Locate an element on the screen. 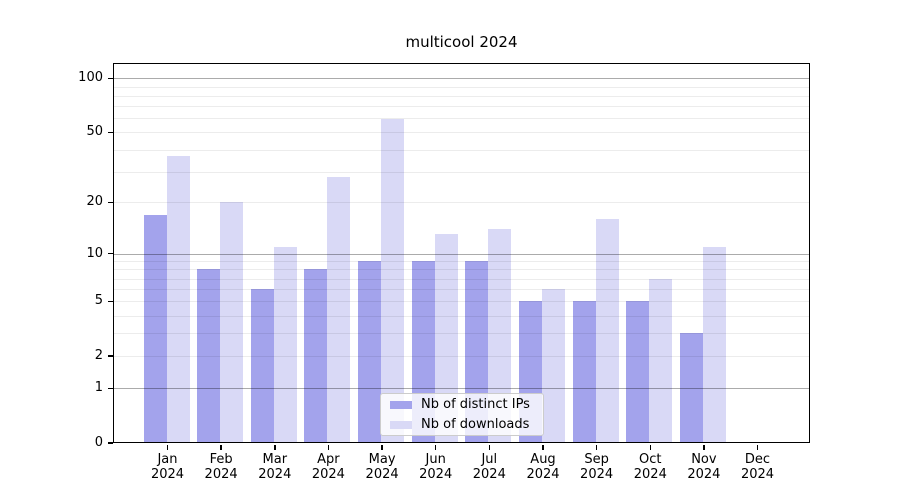 The height and width of the screenshot is (500, 900). bar-downloads-jan is located at coordinates (178, 299).